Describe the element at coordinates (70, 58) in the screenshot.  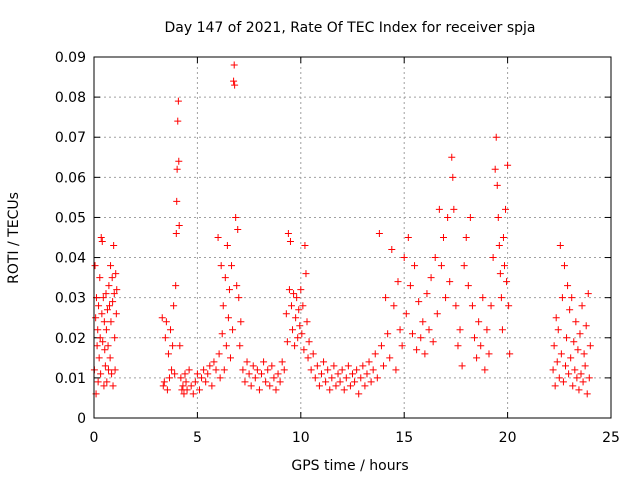
I see `y-tick-label: 0.09` at that location.